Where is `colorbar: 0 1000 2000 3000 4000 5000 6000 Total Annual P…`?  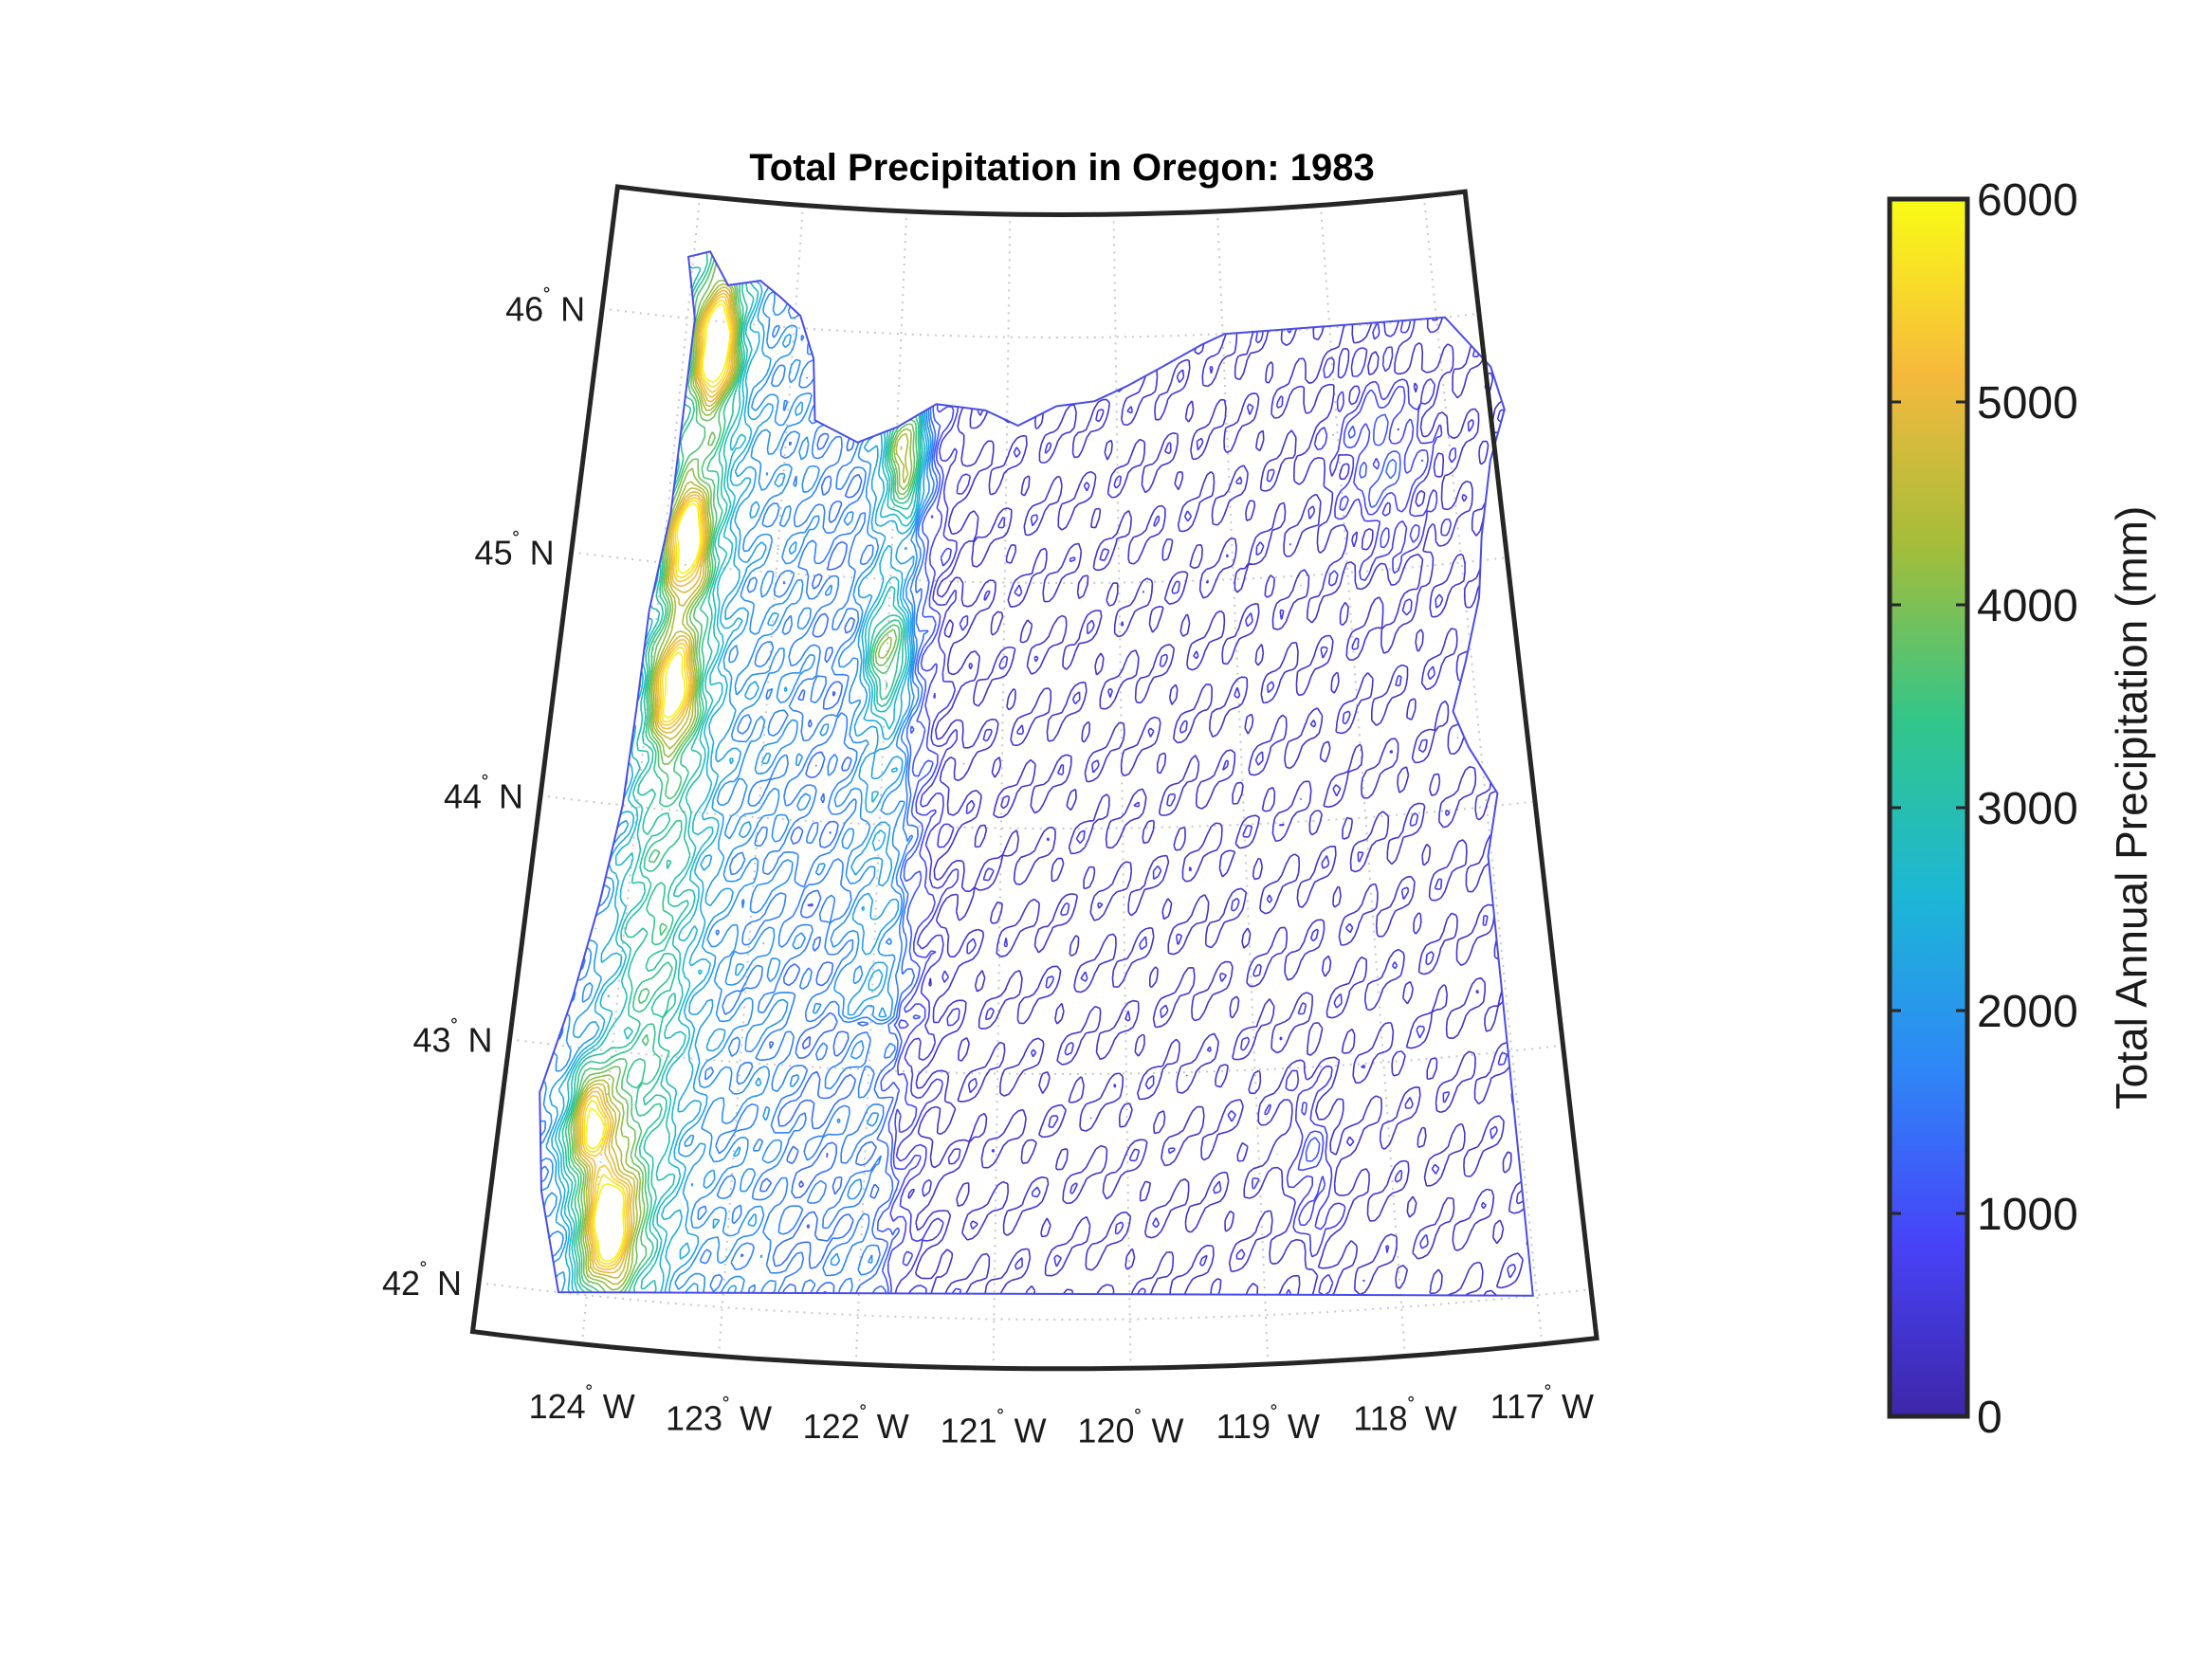
colorbar: 0 1000 2000 3000 4000 5000 6000 Total Annual P… is located at coordinates (2021, 809).